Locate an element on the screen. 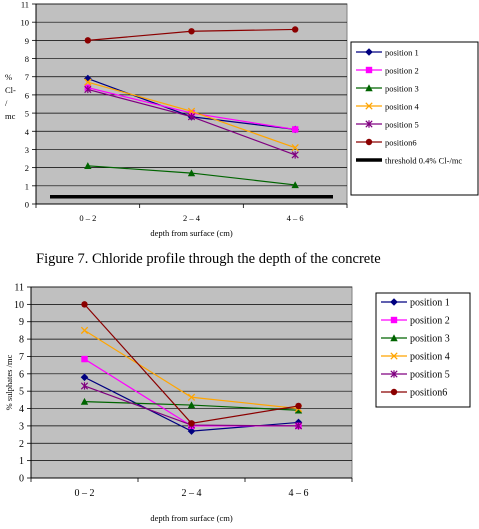  y-tick-label: 0 is located at coordinates (21, 479).